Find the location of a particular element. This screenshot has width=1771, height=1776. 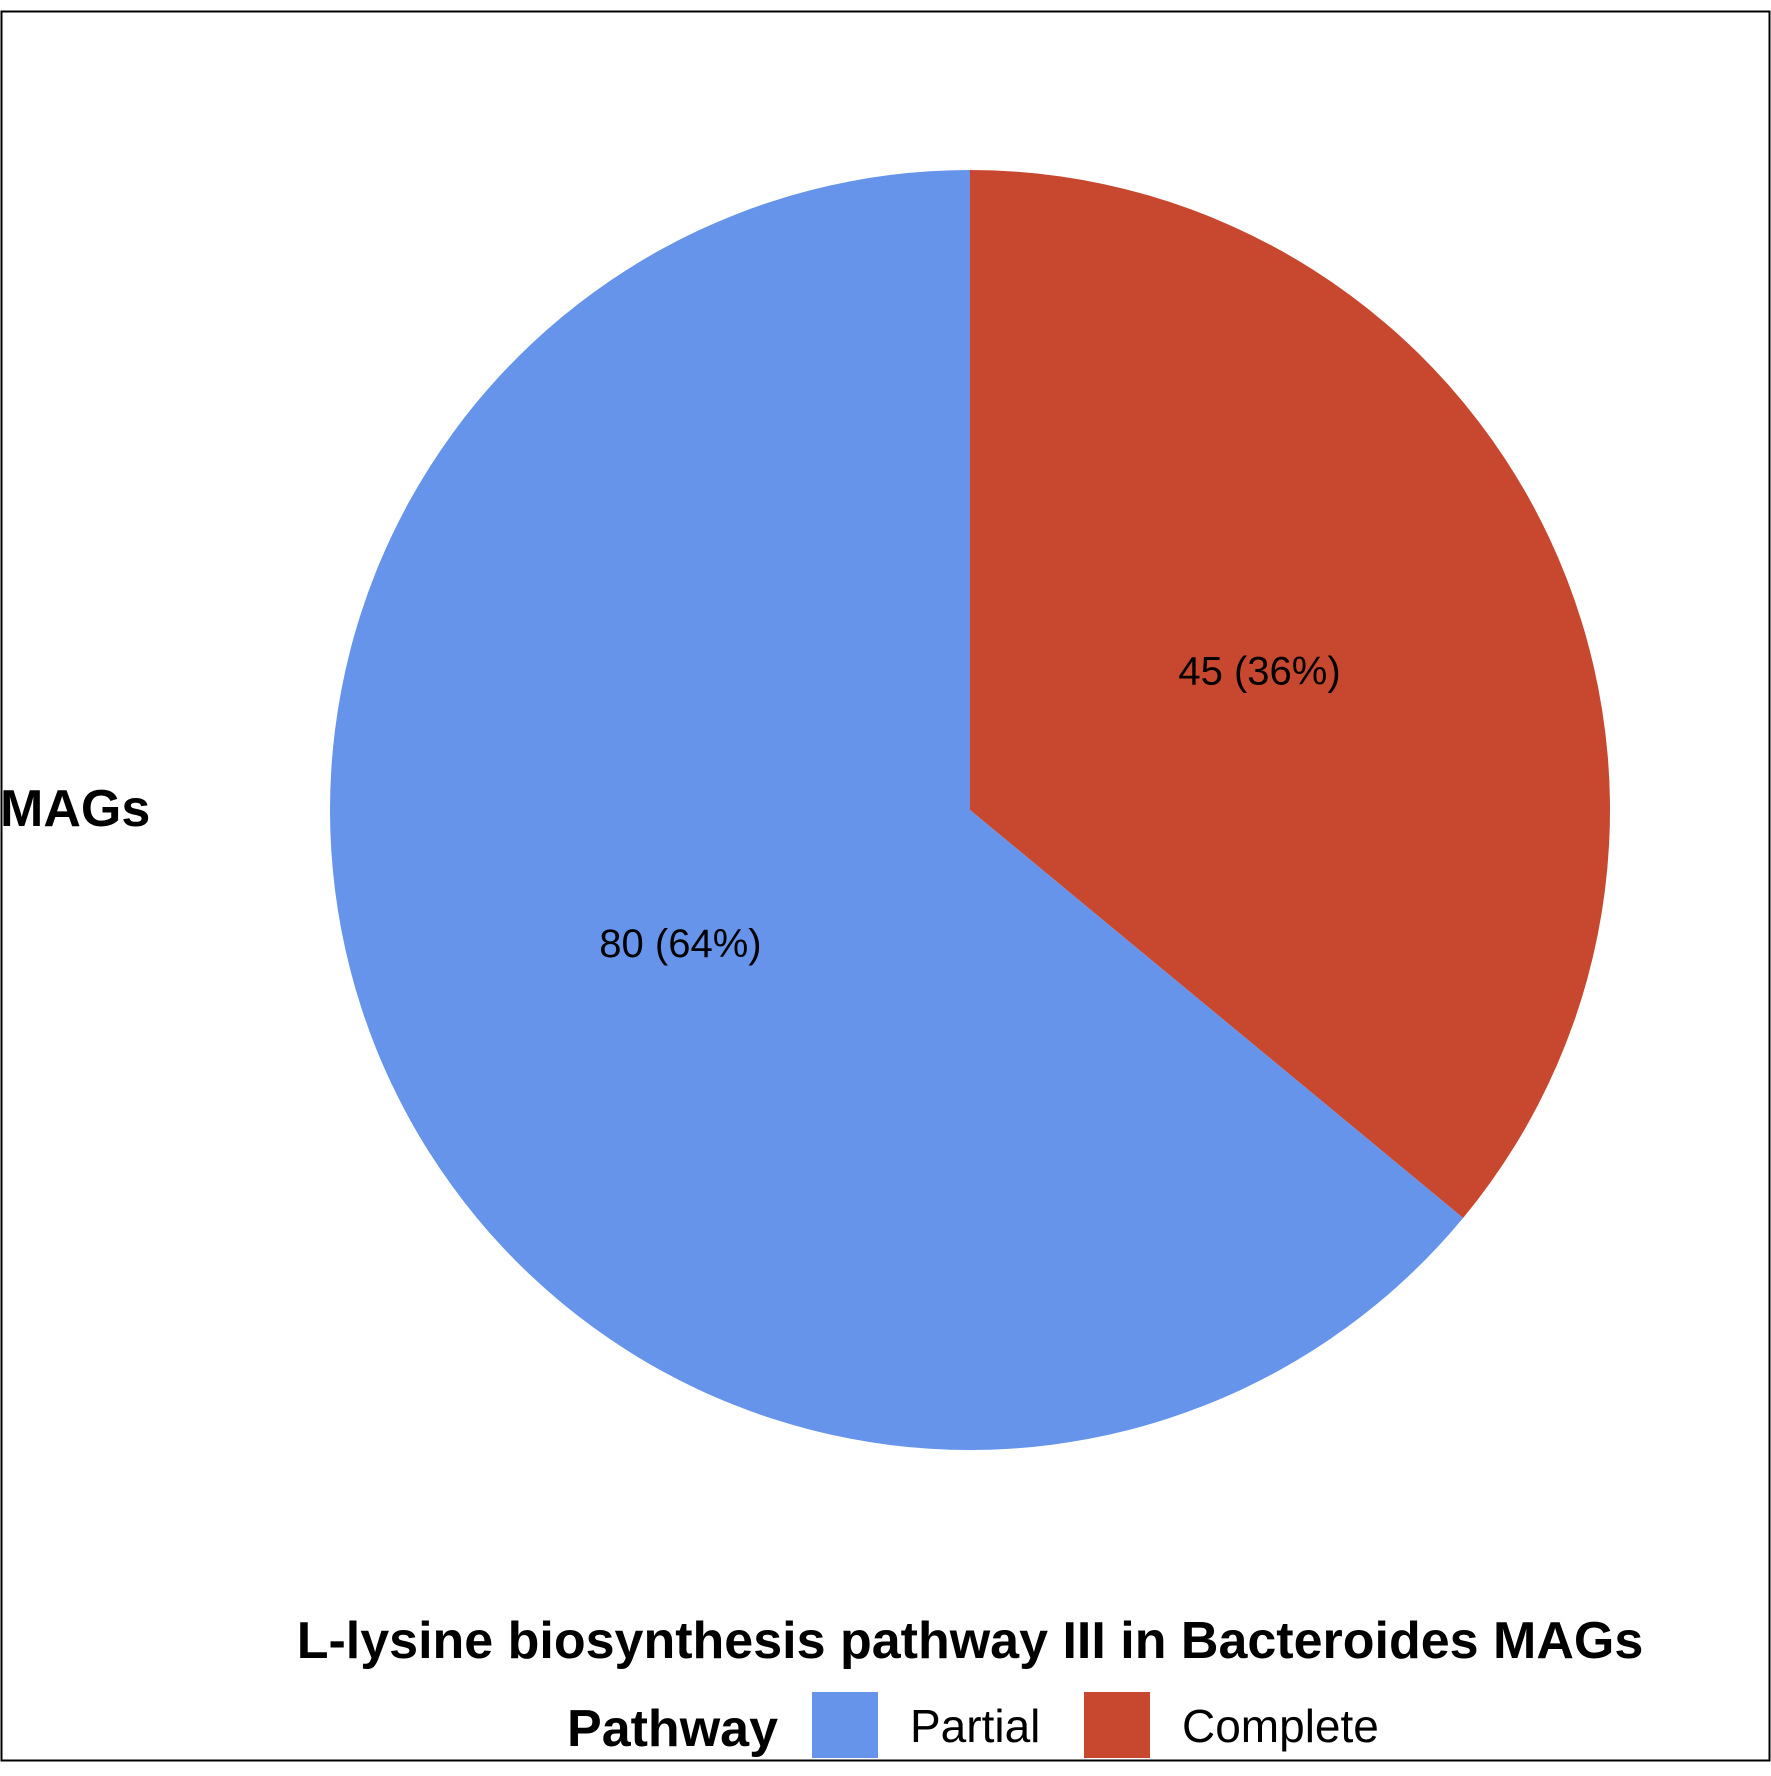

data-label-partial: 80 (64%) is located at coordinates (680, 944).